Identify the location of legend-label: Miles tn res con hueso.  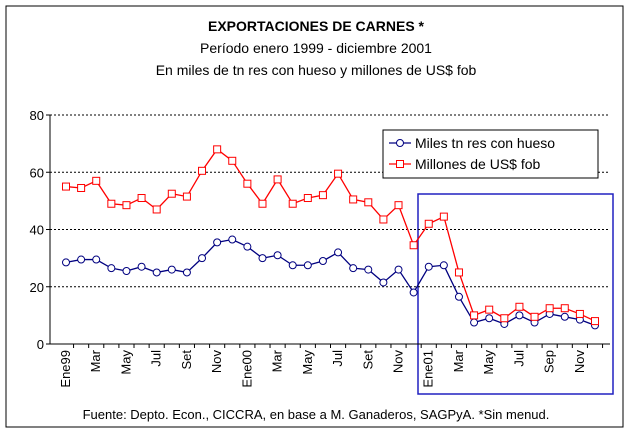
(485, 143).